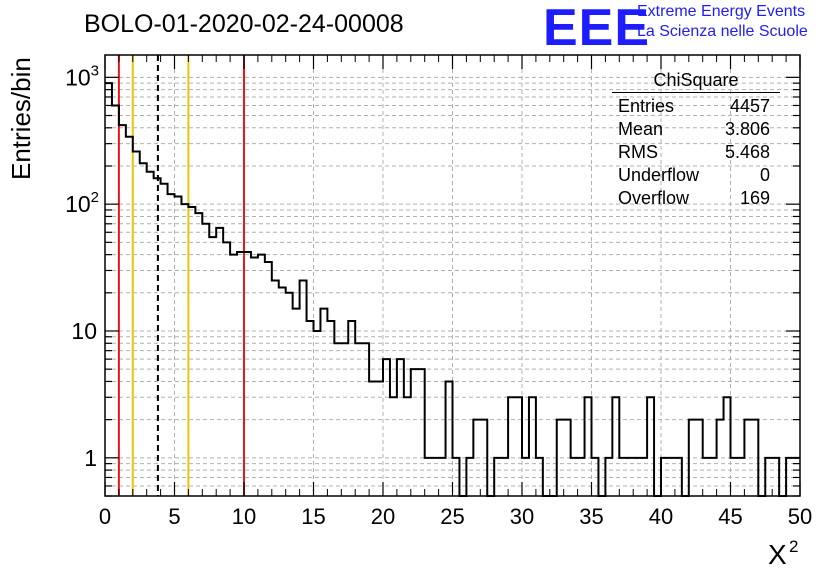 The height and width of the screenshot is (572, 836). What do you see at coordinates (793, 546) in the screenshot?
I see `x-axis-label-superscript: 2` at bounding box center [793, 546].